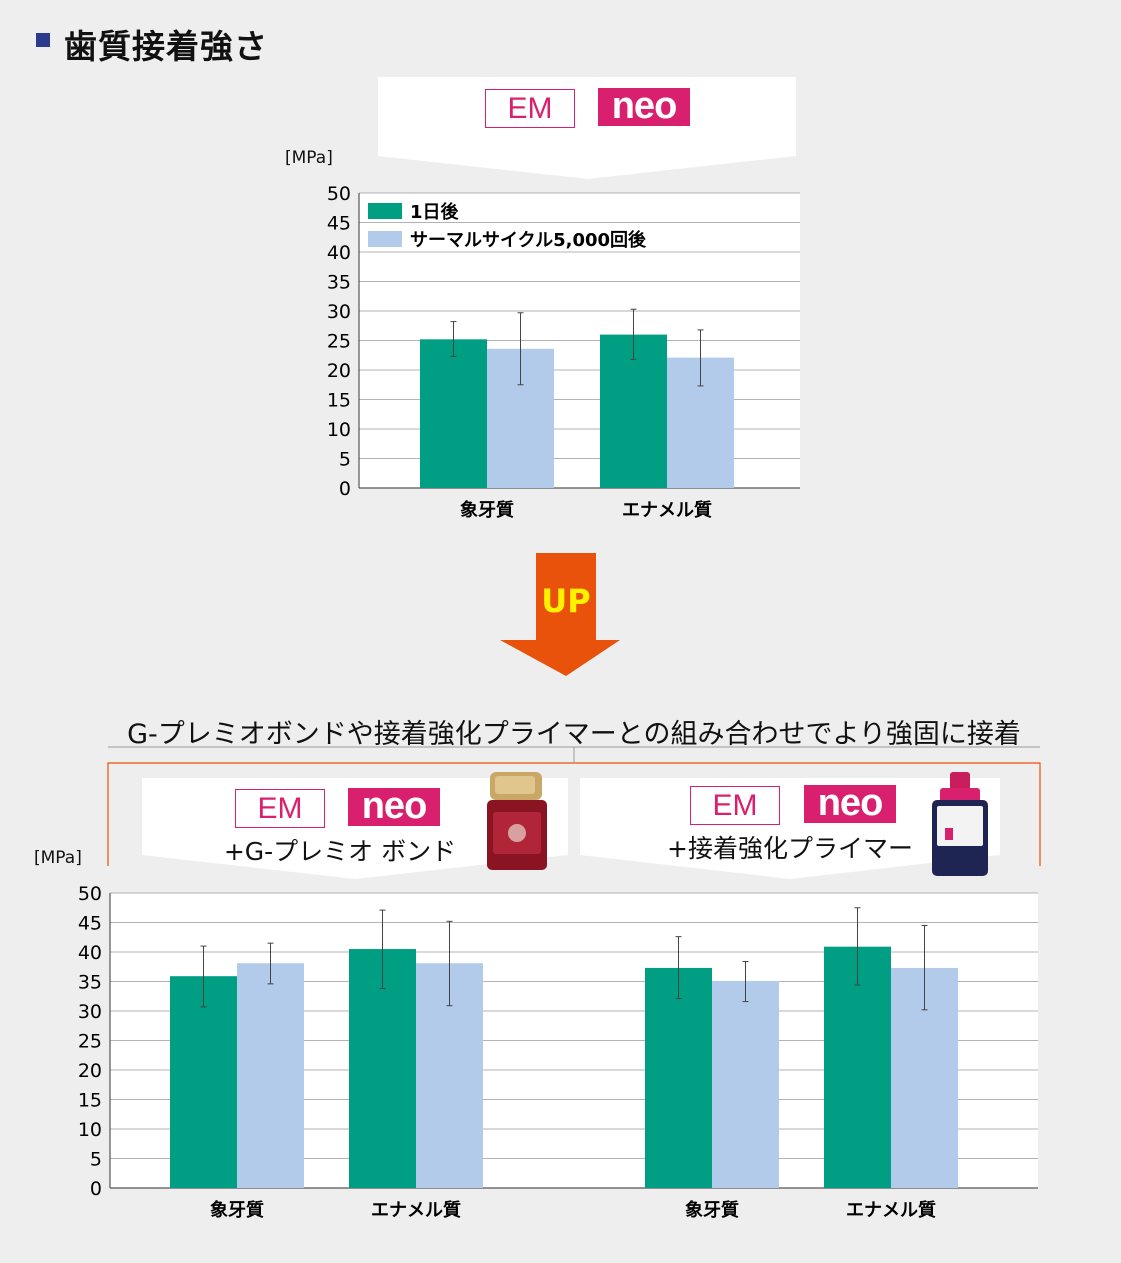 Image resolution: width=1121 pixels, height=1263 pixels. Describe the element at coordinates (735, 805) in the screenshot. I see `em-label-right: EM` at that location.